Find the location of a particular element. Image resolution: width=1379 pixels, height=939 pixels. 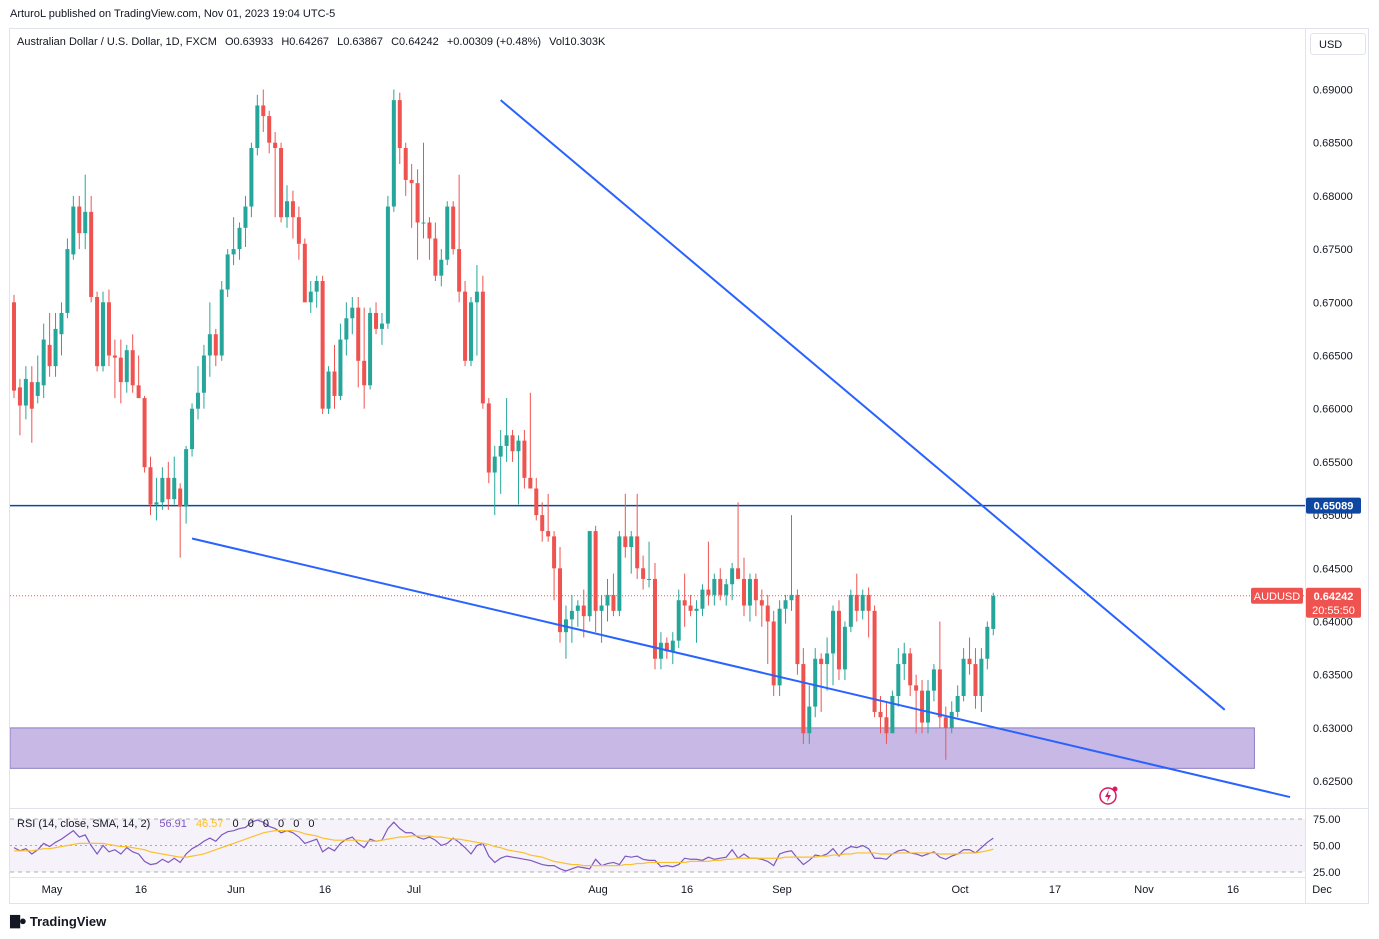

pane-separator is located at coordinates (689, 808).